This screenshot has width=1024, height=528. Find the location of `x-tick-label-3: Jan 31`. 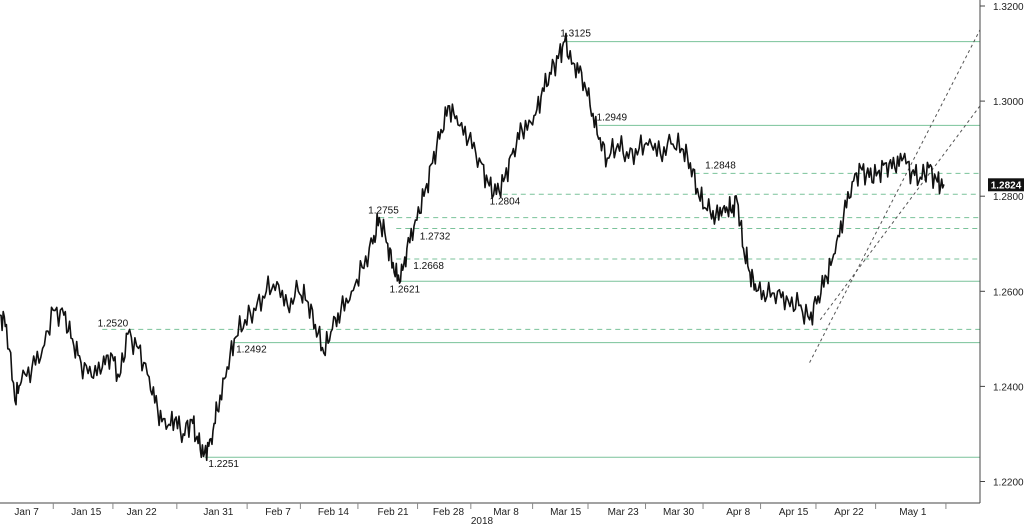

x-tick-label-3: Jan 31 is located at coordinates (218, 512).